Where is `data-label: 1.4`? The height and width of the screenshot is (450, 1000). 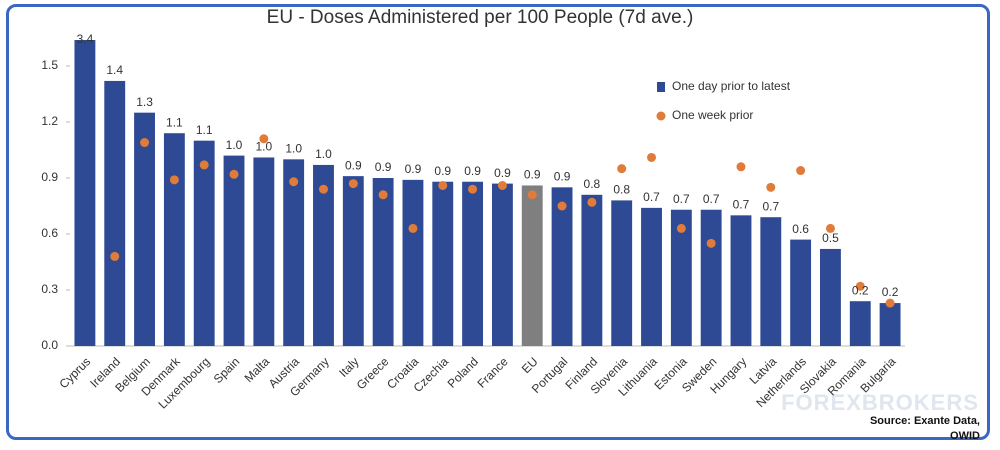 data-label: 1.4 is located at coordinates (114, 70).